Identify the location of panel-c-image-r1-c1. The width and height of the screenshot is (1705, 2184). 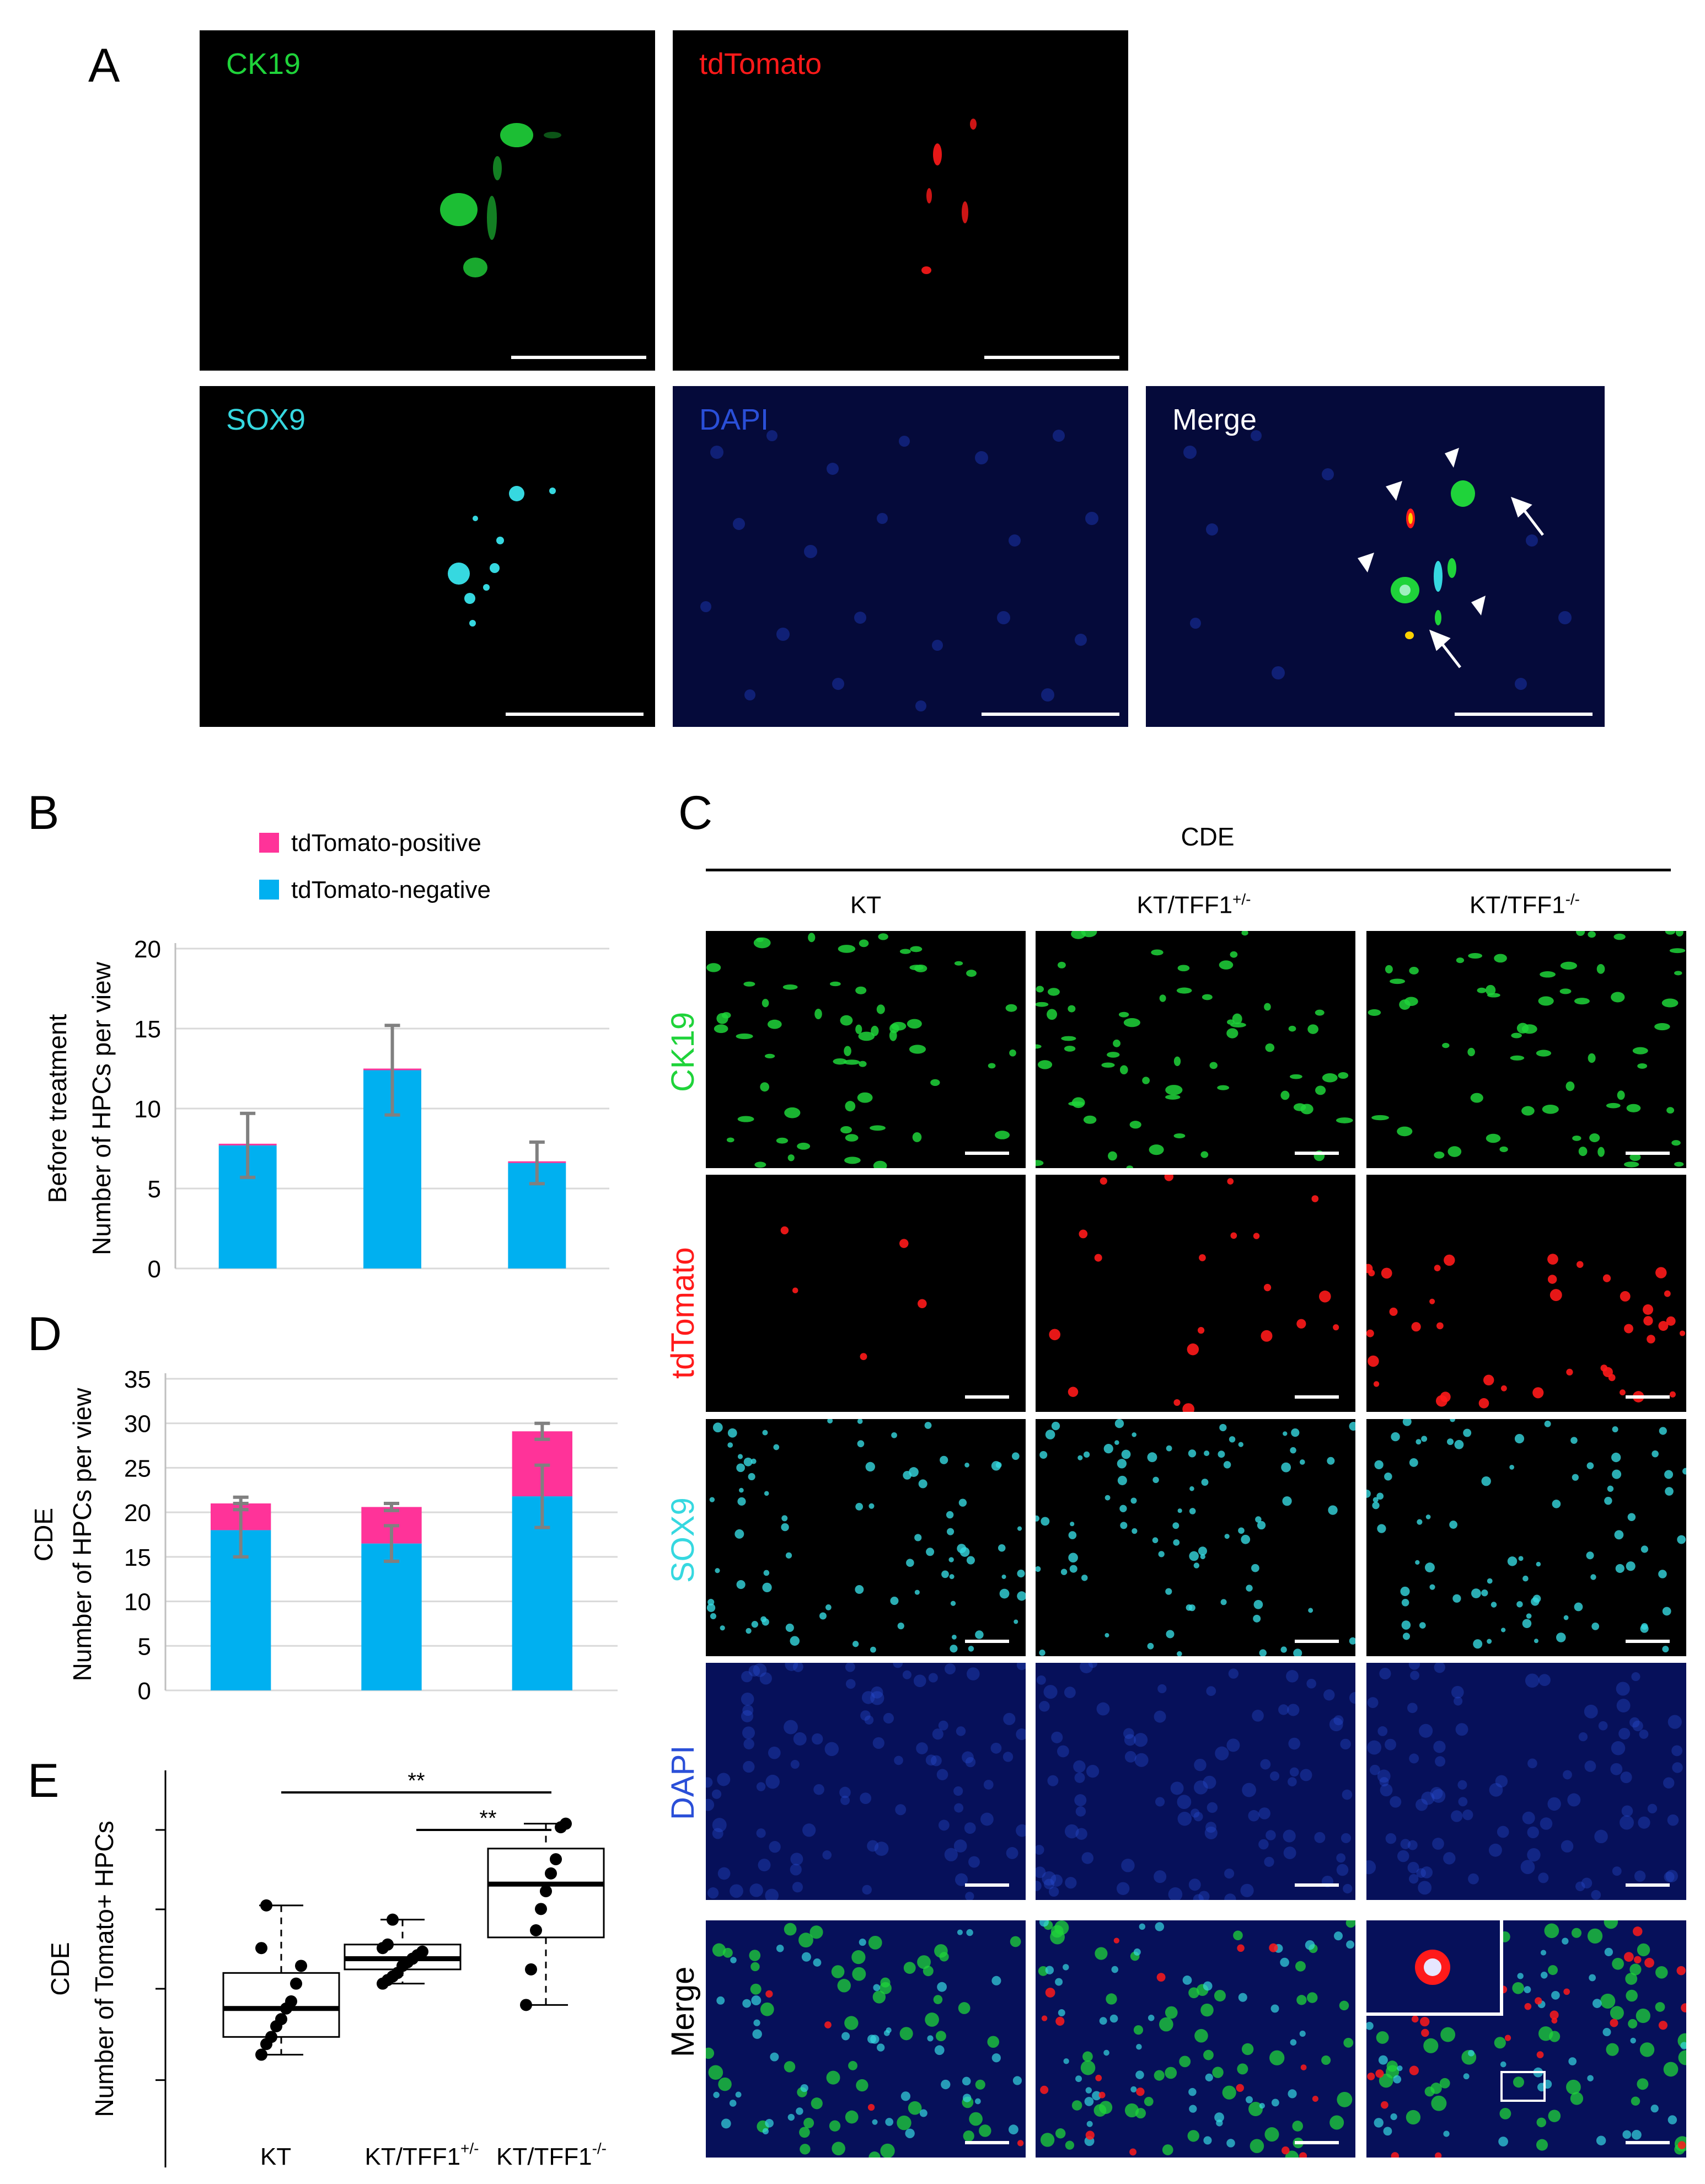
(866, 1049).